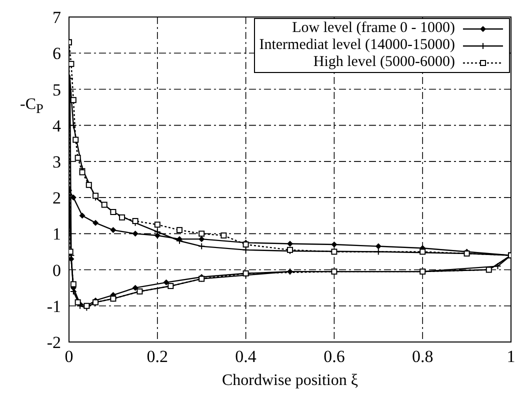 The height and width of the screenshot is (402, 519). I want to click on y-tick-label: -2, so click(53, 342).